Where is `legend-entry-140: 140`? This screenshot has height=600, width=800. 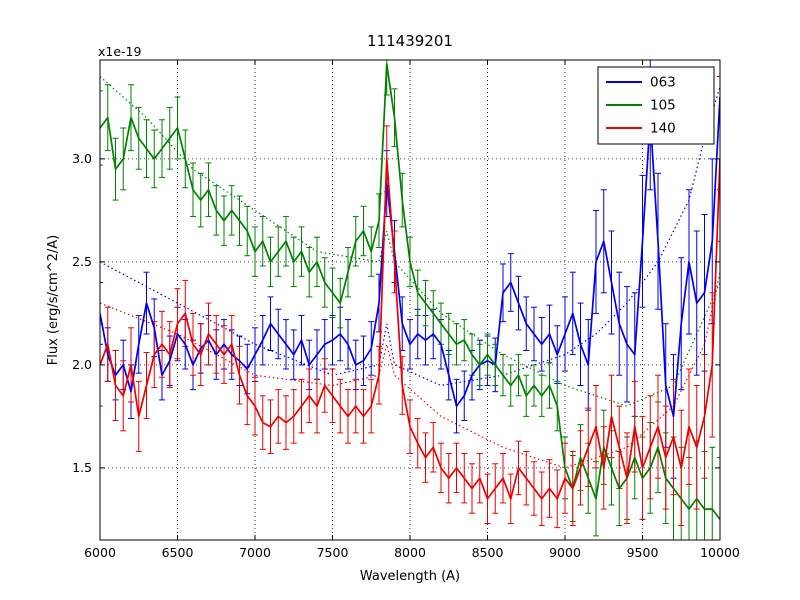 legend-entry-140: 140 is located at coordinates (641, 129).